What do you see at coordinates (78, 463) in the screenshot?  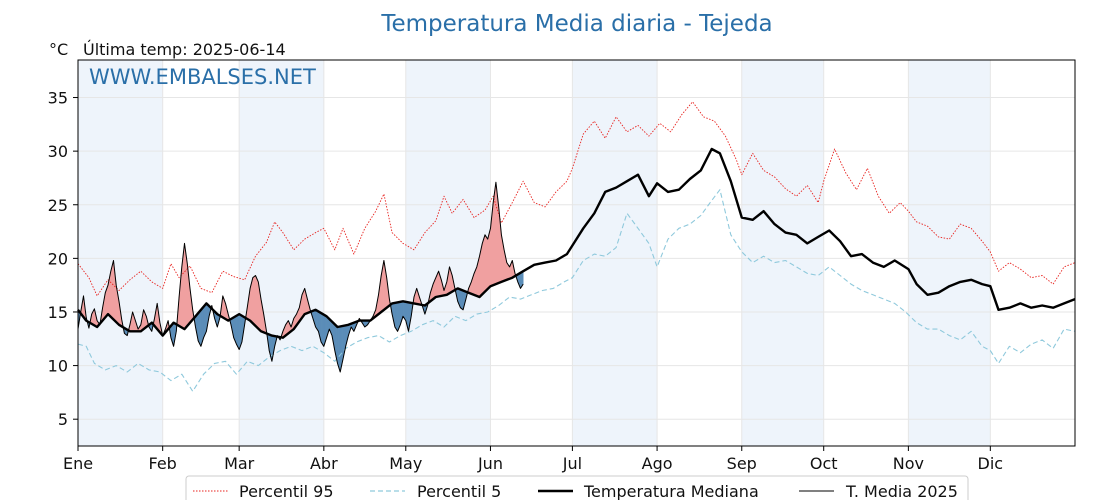 I see `x-tick-label: Ene` at bounding box center [78, 463].